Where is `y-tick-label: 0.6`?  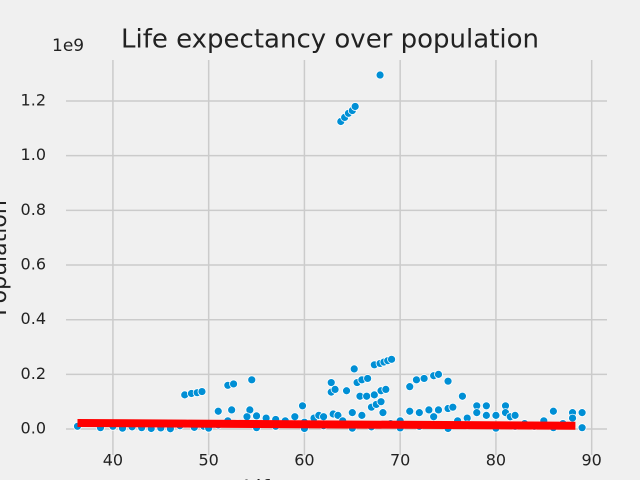 y-tick-label: 0.6 is located at coordinates (33, 264).